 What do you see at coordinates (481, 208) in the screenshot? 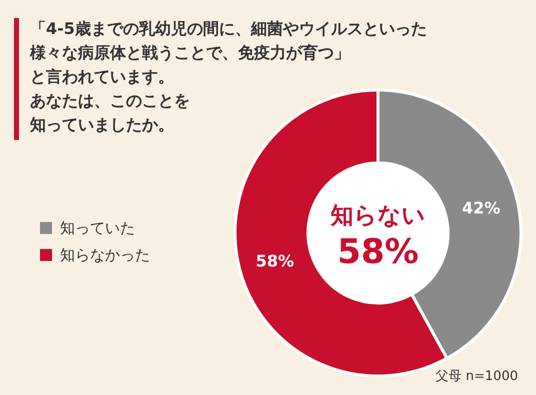
I see `data-label: 42%` at bounding box center [481, 208].